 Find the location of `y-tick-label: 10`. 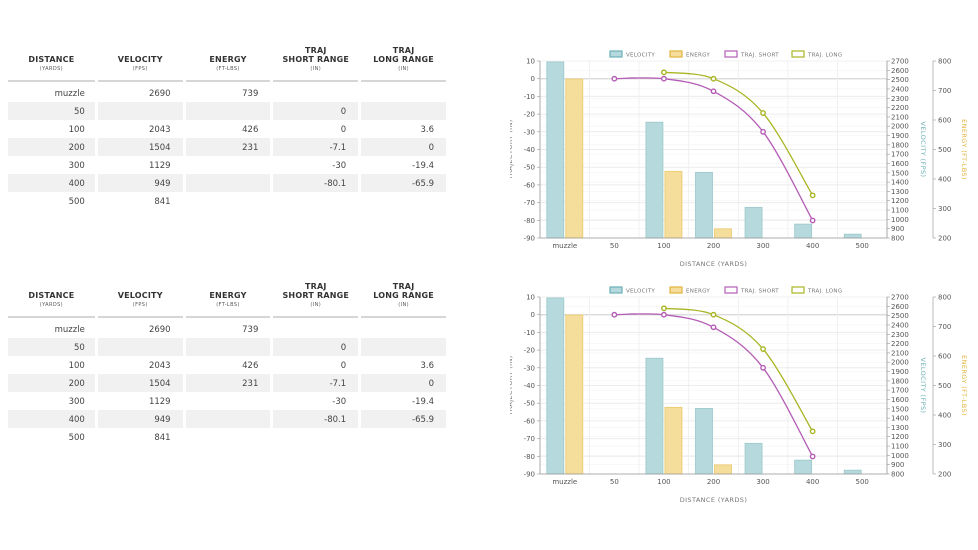

y-tick-label: 10 is located at coordinates (530, 298).